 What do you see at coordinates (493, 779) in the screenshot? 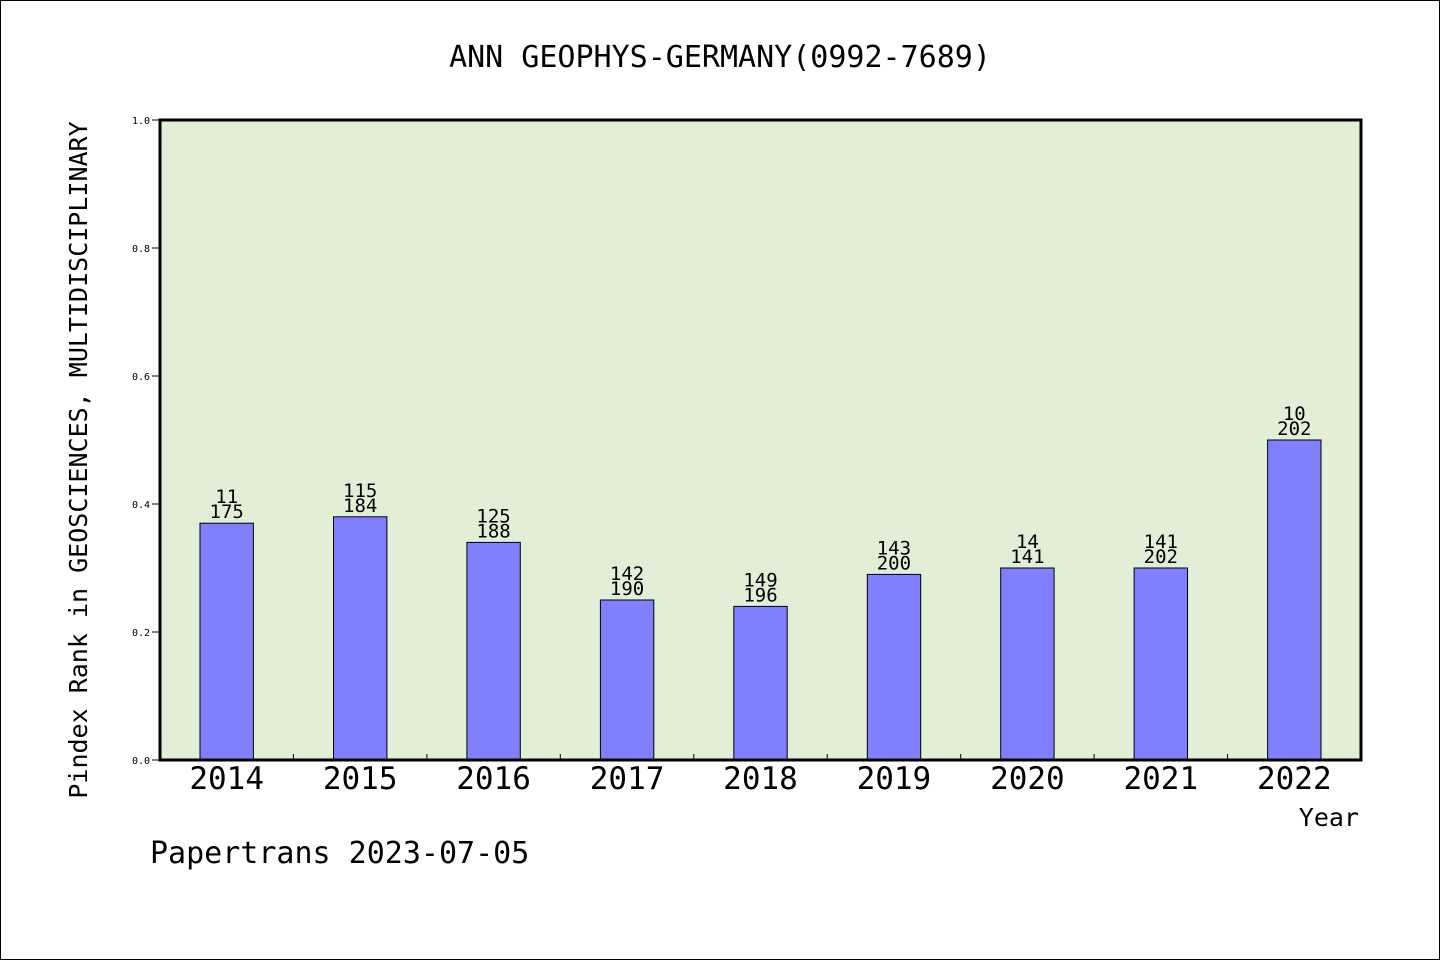
I see `x-tick-label-2016: 2016` at bounding box center [493, 779].